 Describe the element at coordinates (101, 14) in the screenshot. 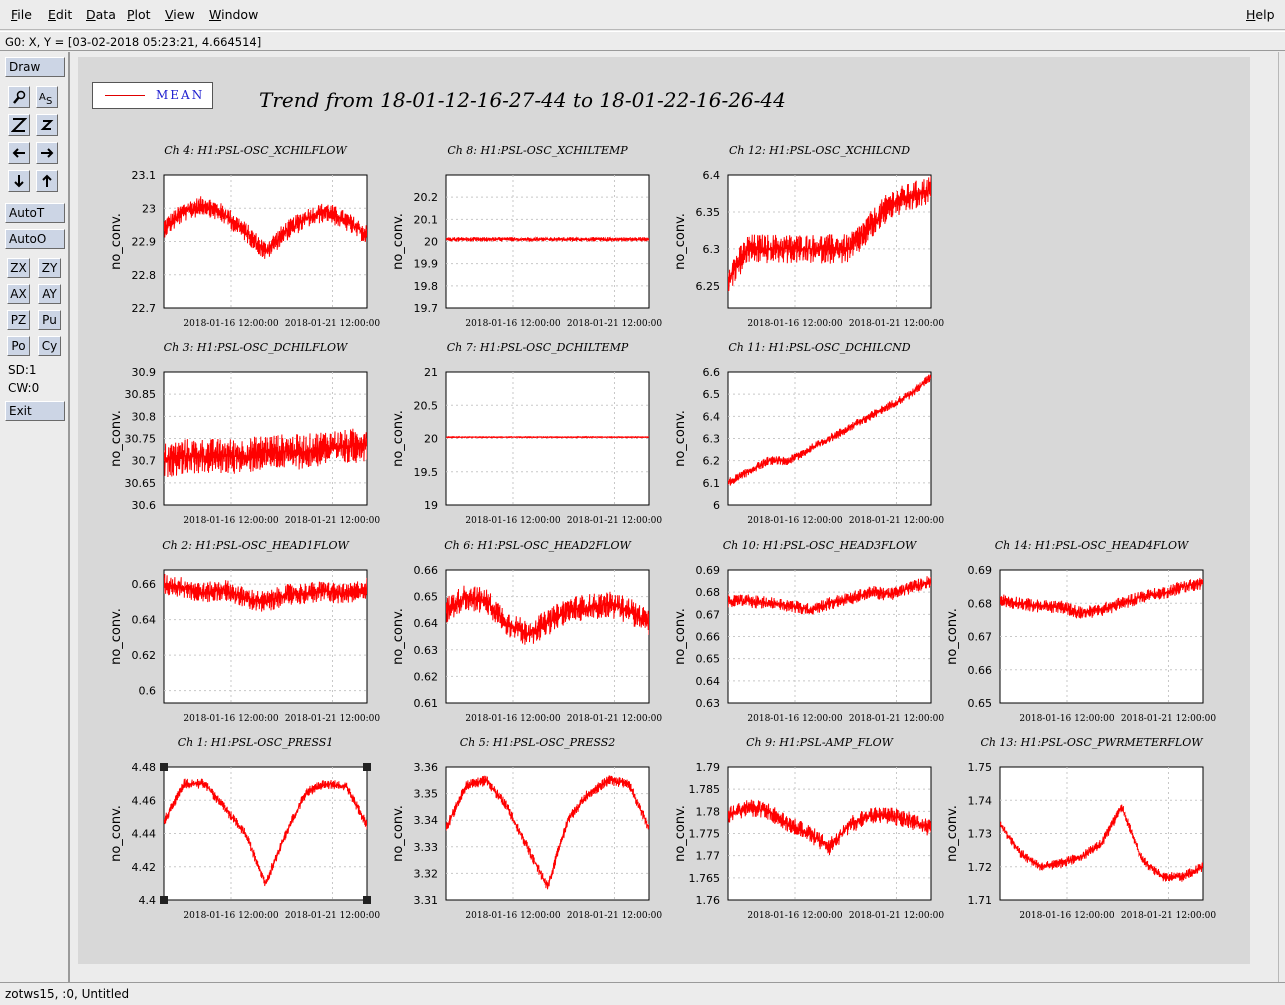

I see `menu-data: Data` at that location.